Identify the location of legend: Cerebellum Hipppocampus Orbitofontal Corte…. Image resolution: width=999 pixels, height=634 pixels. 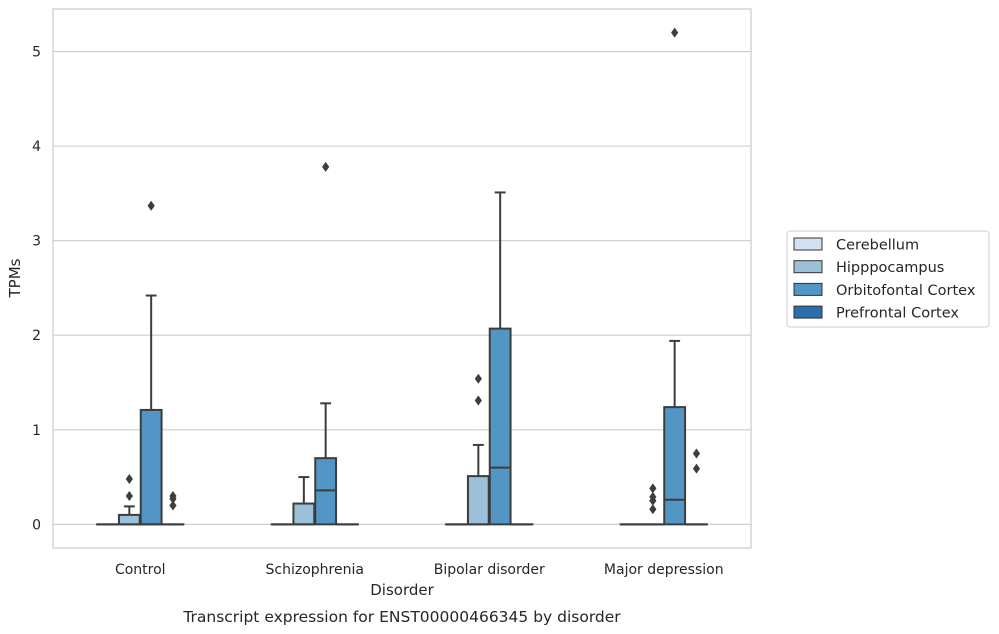
(888, 279).